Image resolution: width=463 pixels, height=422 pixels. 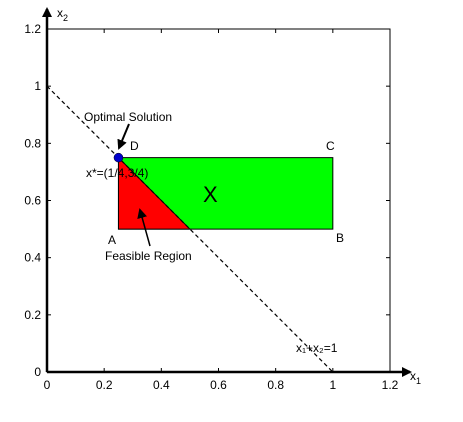 What do you see at coordinates (104, 385) in the screenshot?
I see `x-tick-label: 0.2` at bounding box center [104, 385].